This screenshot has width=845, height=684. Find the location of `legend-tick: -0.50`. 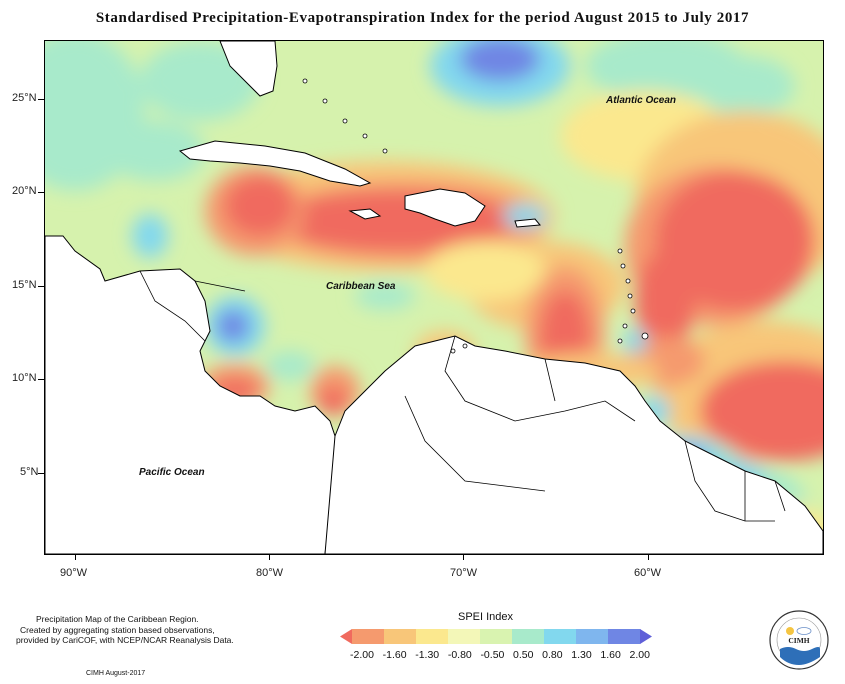

legend-tick: -0.50 is located at coordinates (492, 655).